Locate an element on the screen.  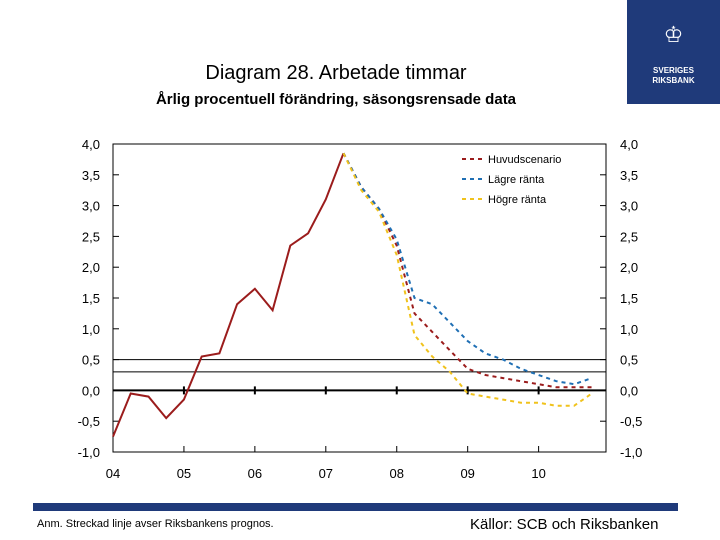
x-tick-label: 04 is located at coordinates (113, 473).